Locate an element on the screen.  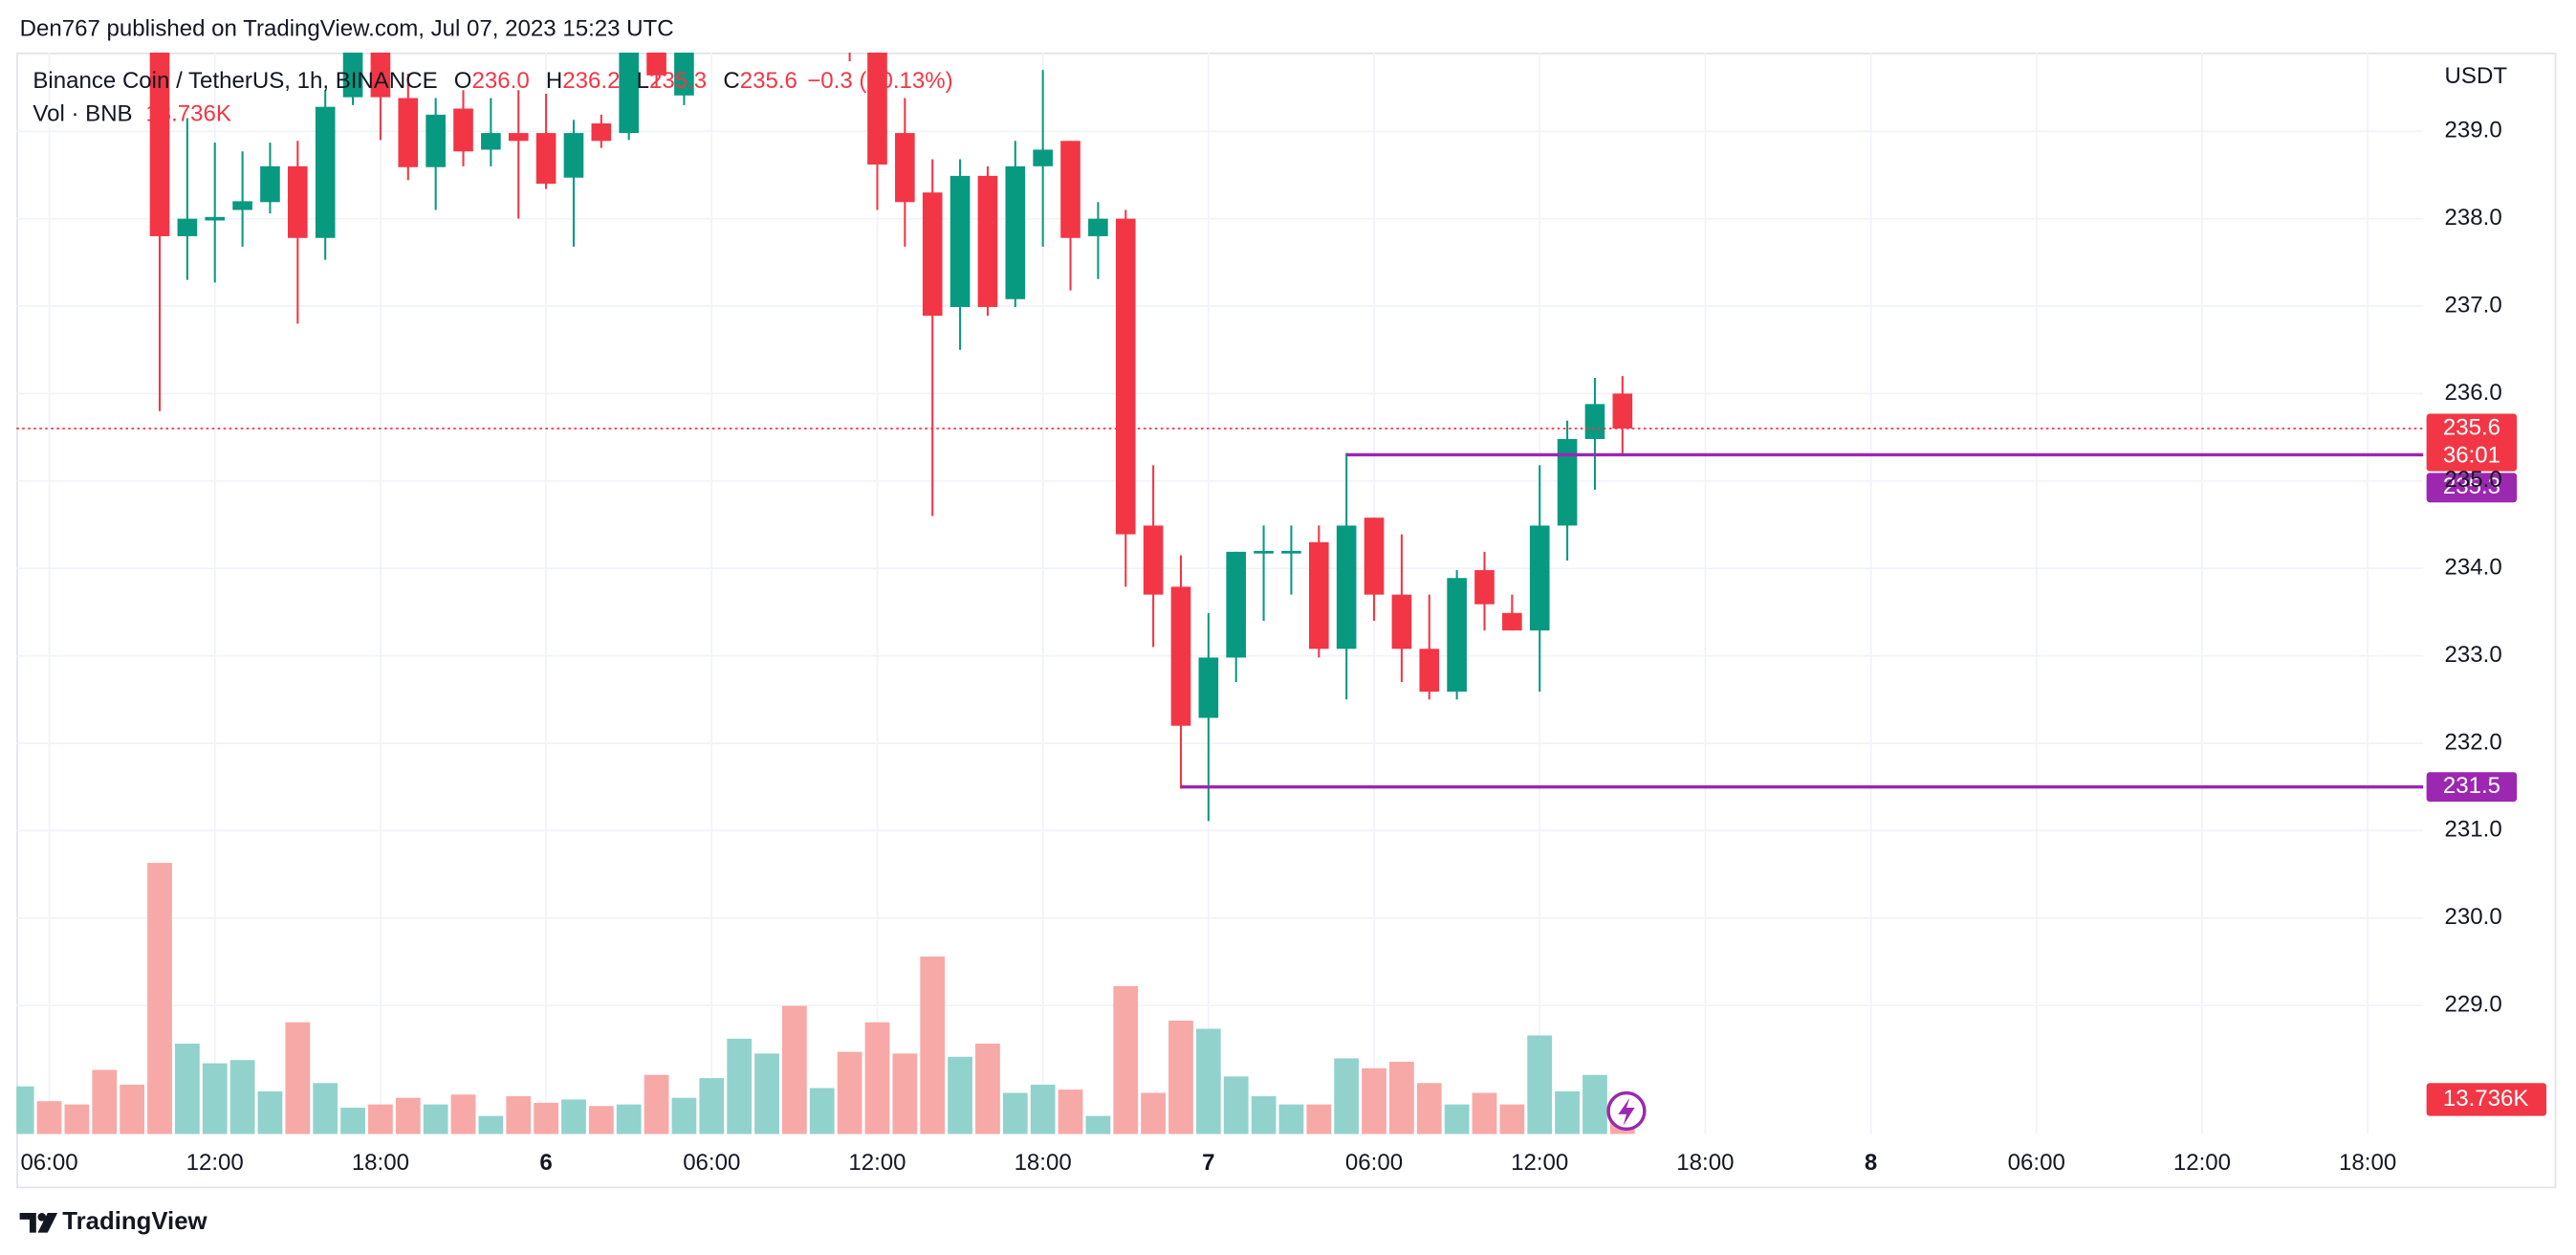
y-tick-label: 229.0 is located at coordinates (2473, 1005).